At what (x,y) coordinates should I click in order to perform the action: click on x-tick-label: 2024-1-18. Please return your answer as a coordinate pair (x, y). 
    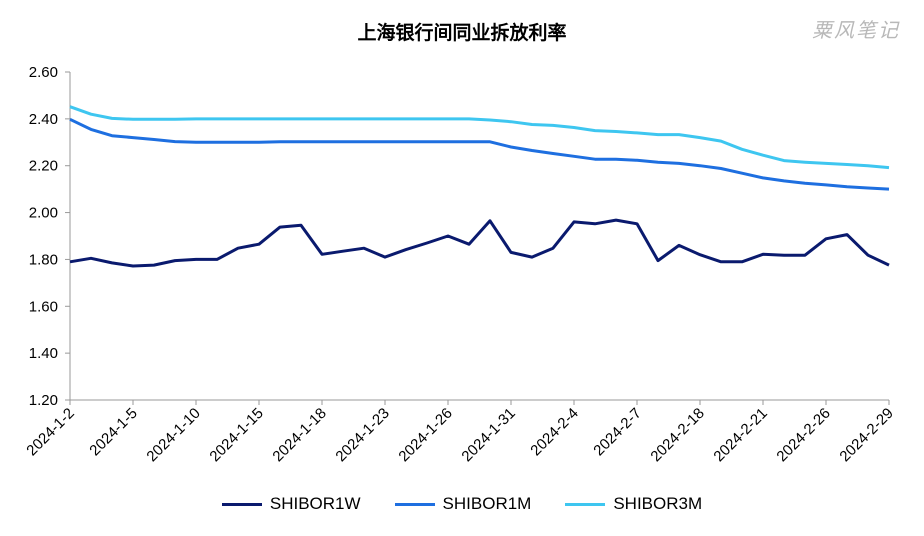
    Looking at the image, I should click on (299, 435).